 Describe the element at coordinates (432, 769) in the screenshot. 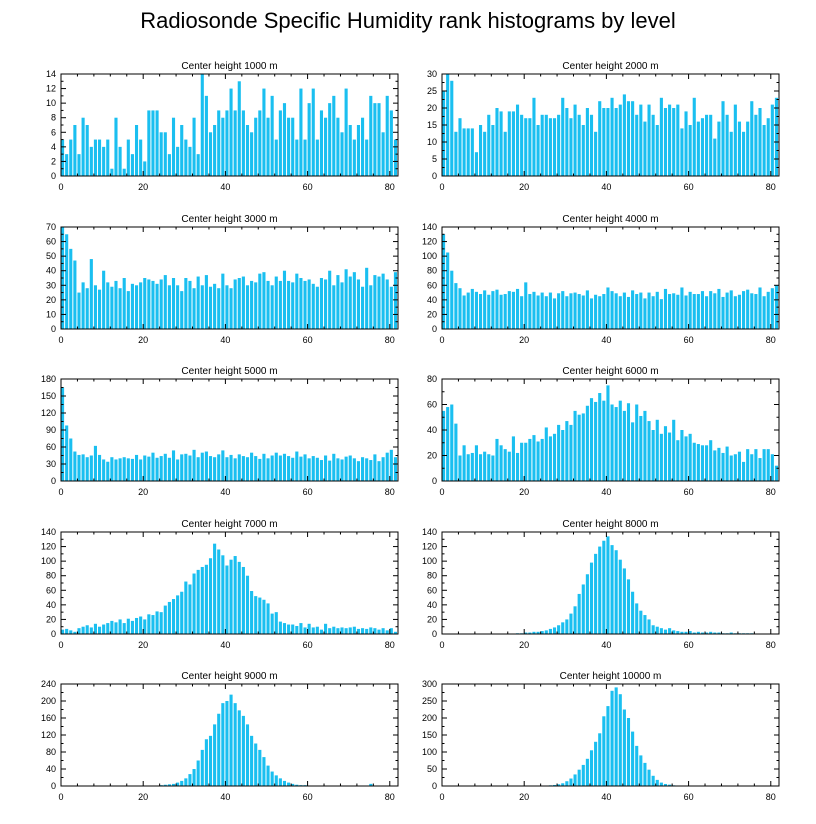

I see `y-tick-label: 50` at that location.